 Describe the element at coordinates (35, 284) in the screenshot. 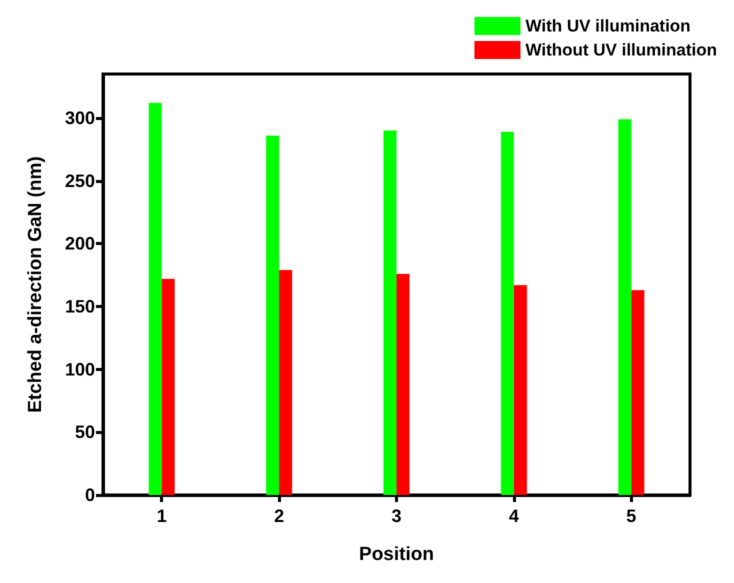

I see `y-axis-title: Etched a-direction GaN (nm)` at that location.